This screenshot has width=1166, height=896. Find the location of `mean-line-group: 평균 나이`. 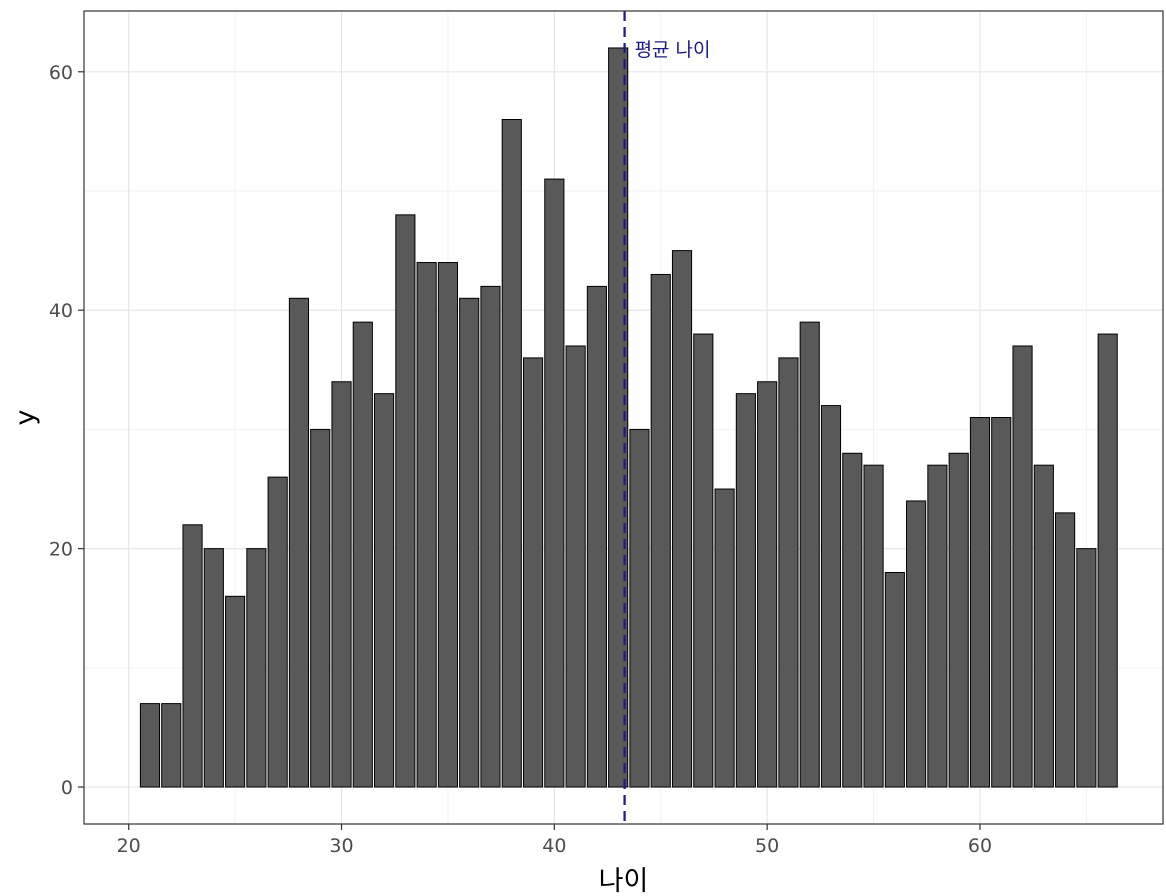

mean-line-group: 평균 나이 is located at coordinates (667, 417).